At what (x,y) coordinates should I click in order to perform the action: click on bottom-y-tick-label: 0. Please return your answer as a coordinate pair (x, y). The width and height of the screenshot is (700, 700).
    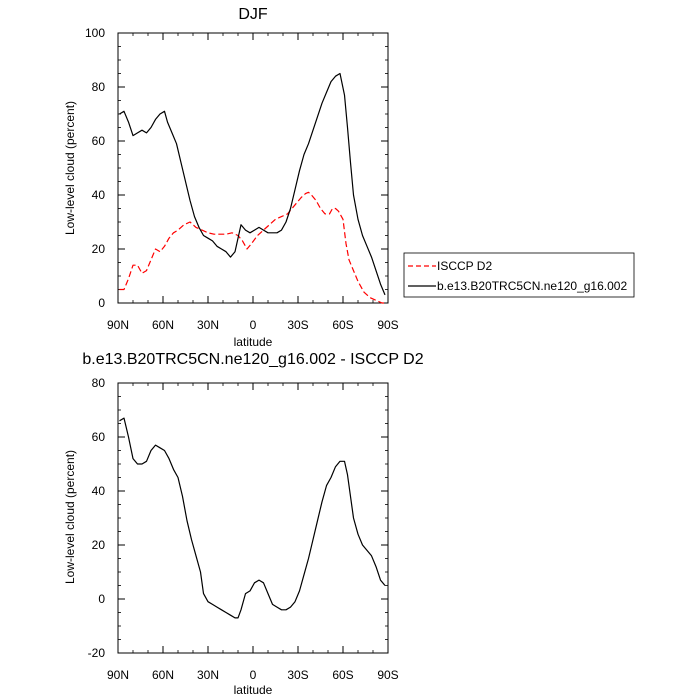
    Looking at the image, I should click on (101, 599).